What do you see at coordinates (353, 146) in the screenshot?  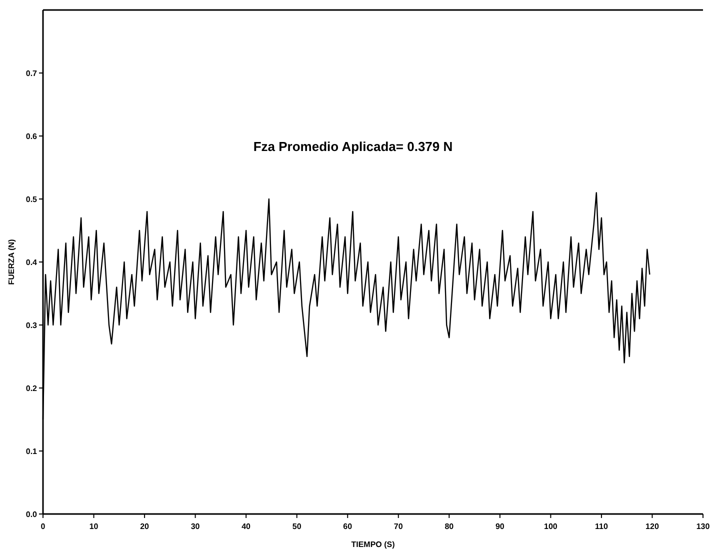 I see `annotation: Fza Promedio Aplicada= 0.379 N` at bounding box center [353, 146].